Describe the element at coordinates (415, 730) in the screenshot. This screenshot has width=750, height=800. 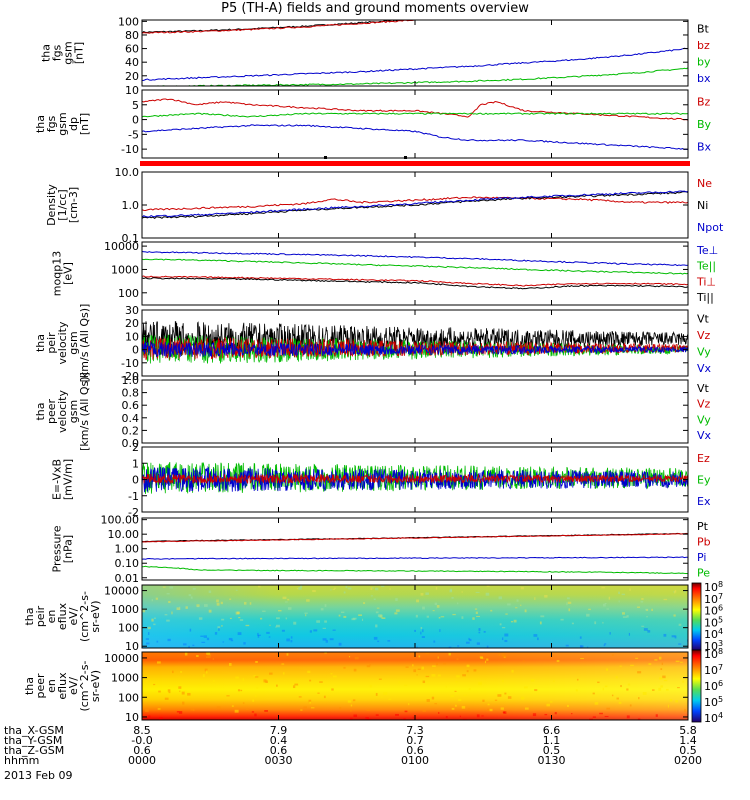
I see `xaxis-row-value: 7.3` at that location.